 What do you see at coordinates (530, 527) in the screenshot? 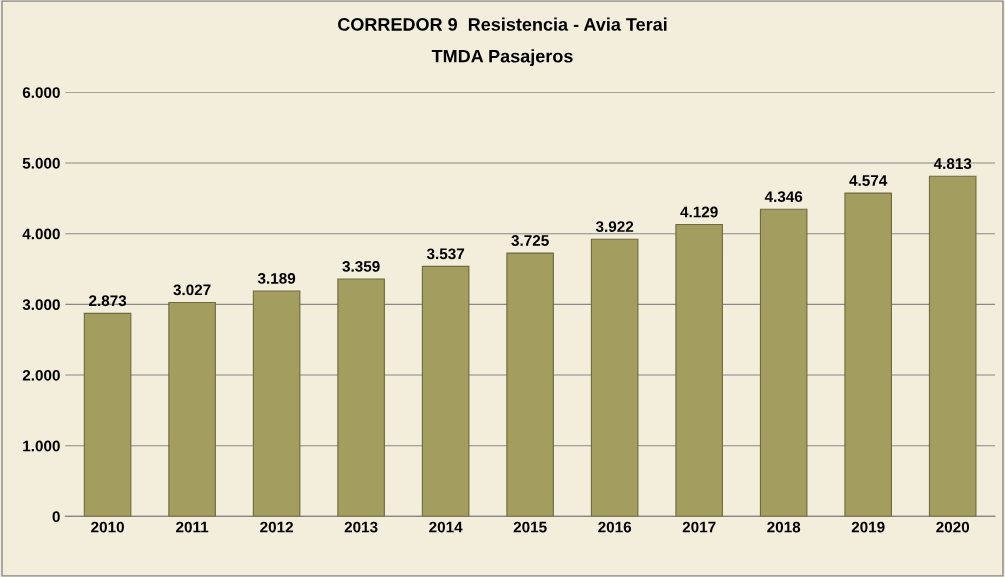
I see `x-tick-label: 2015` at bounding box center [530, 527].